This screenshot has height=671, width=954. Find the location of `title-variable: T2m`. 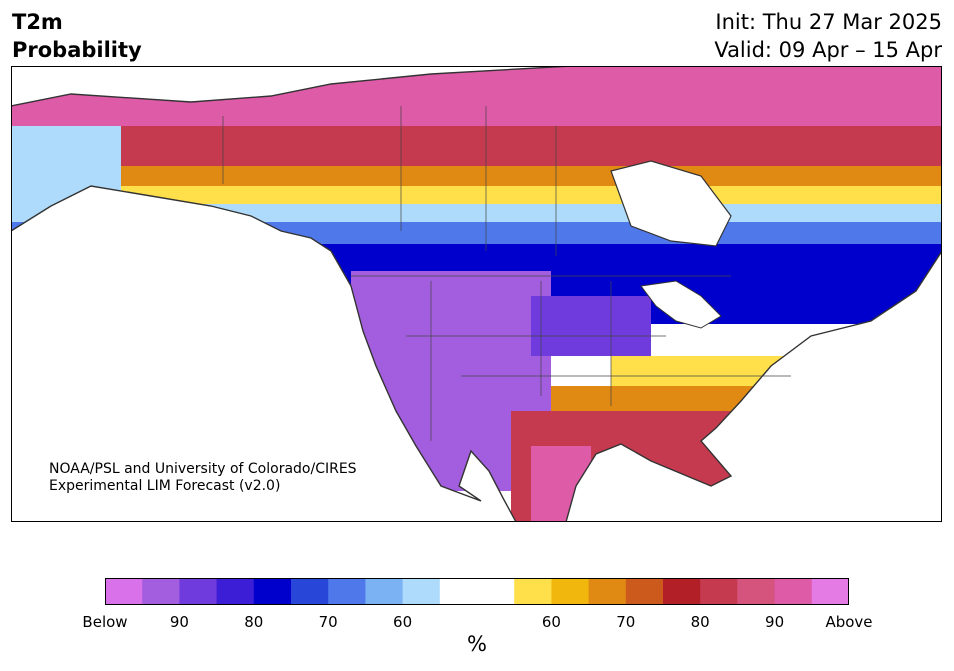

title-variable: T2m is located at coordinates (37, 22).